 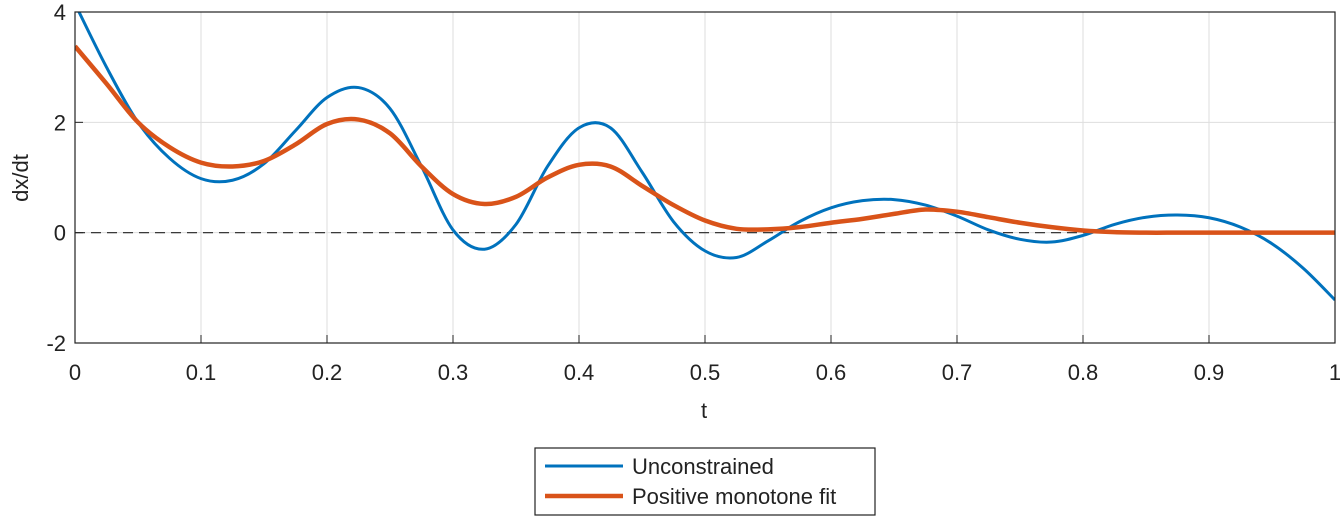 What do you see at coordinates (60, 233) in the screenshot?
I see `y-tick-label: 0` at bounding box center [60, 233].